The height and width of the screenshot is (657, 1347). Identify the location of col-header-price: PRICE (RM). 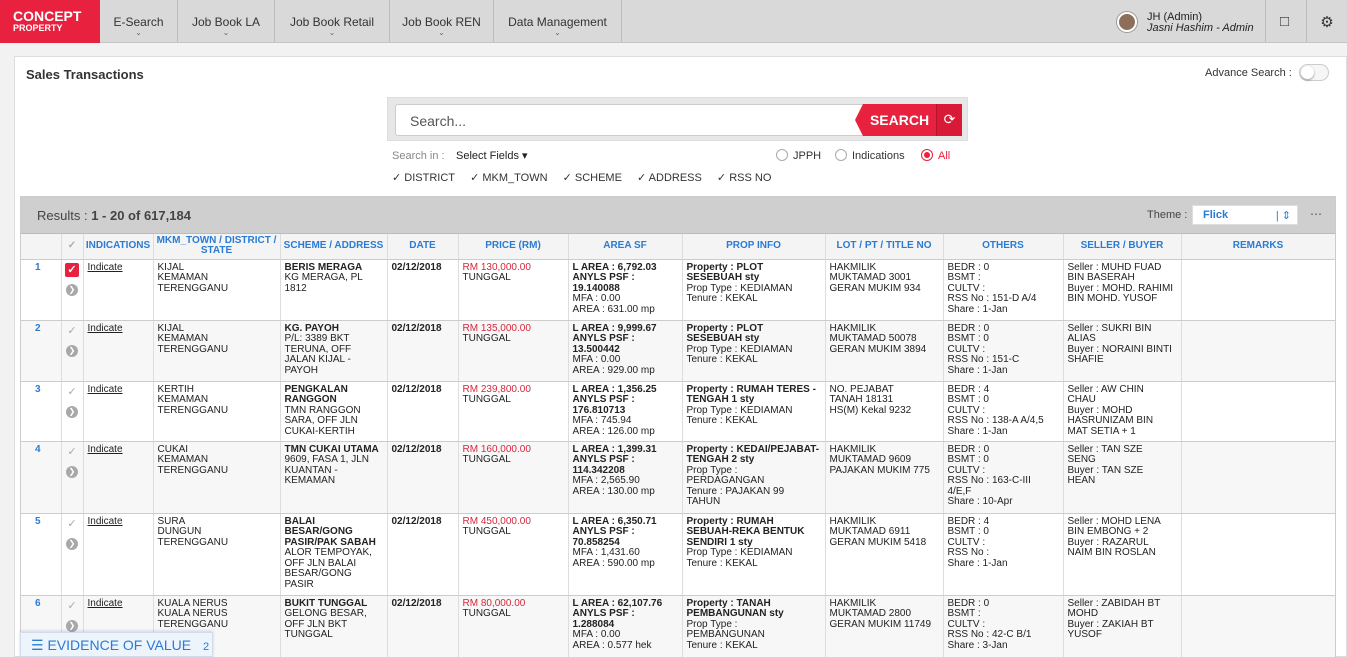
(513, 247).